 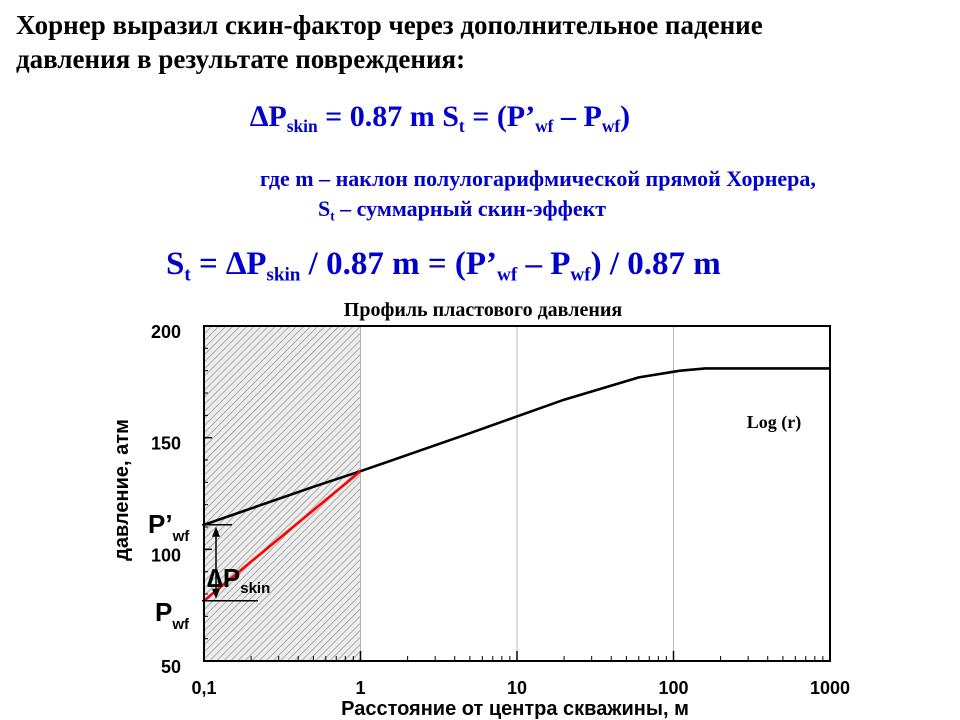 I want to click on formula2-skin-sub: skin, so click(x=283, y=275).